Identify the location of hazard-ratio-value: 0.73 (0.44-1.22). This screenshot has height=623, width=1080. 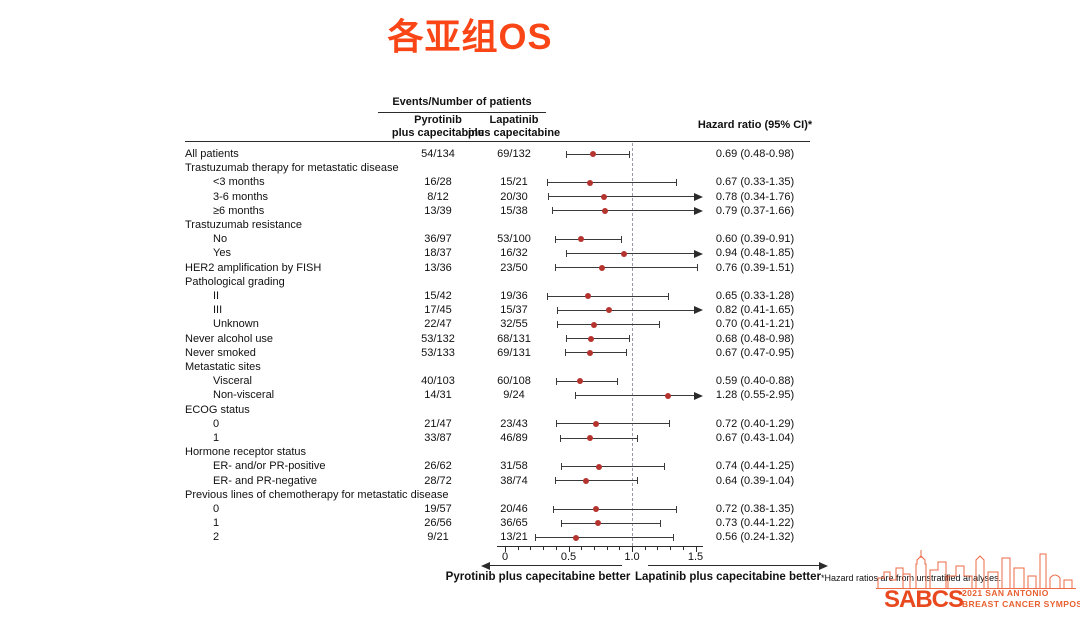
(755, 523).